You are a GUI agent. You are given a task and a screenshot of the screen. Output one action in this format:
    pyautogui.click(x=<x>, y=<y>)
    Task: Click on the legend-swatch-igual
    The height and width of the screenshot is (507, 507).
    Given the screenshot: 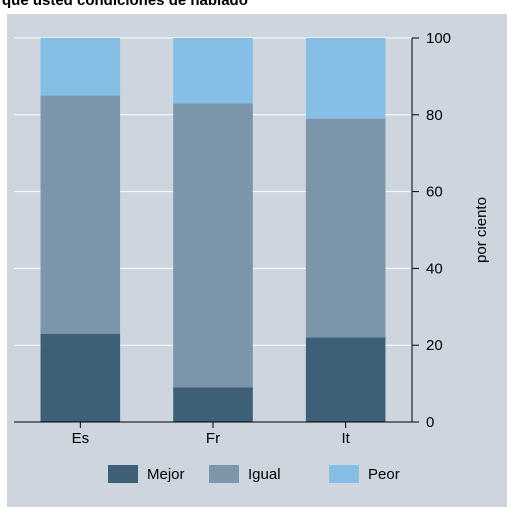 What is the action you would take?
    pyautogui.click(x=224, y=474)
    